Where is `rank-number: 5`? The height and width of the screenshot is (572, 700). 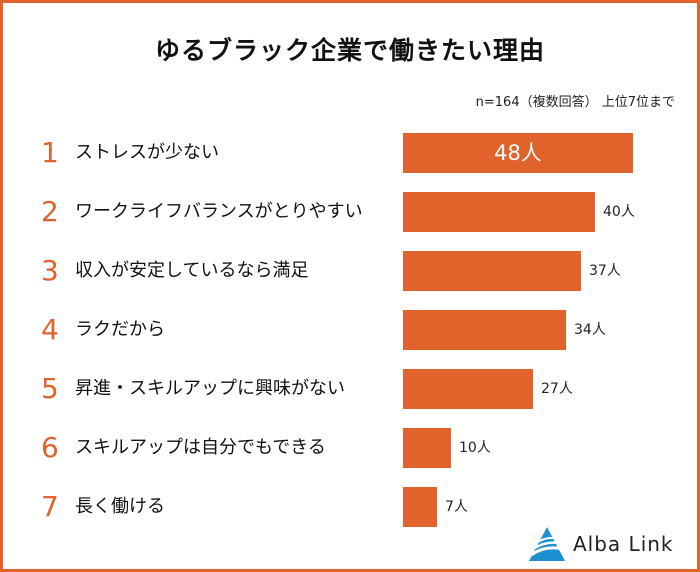 rank-number: 5 is located at coordinates (50, 388).